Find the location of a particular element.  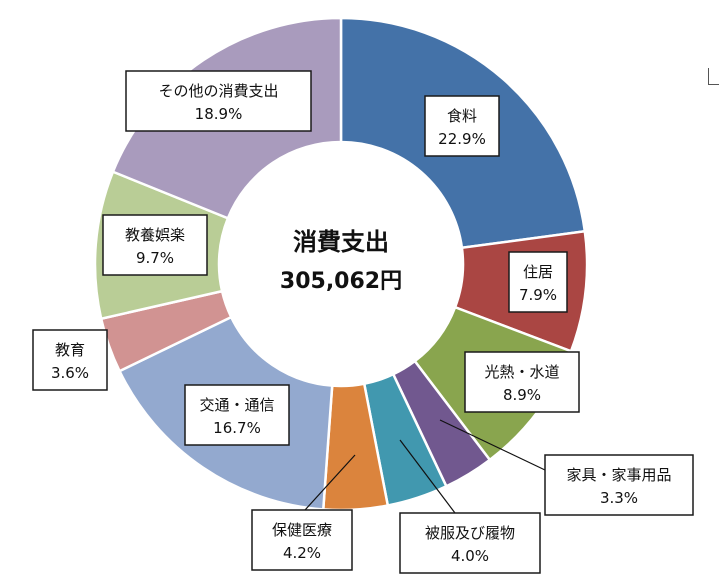

slice-label-4: 被服及び履物 4.0% is located at coordinates (470, 543).